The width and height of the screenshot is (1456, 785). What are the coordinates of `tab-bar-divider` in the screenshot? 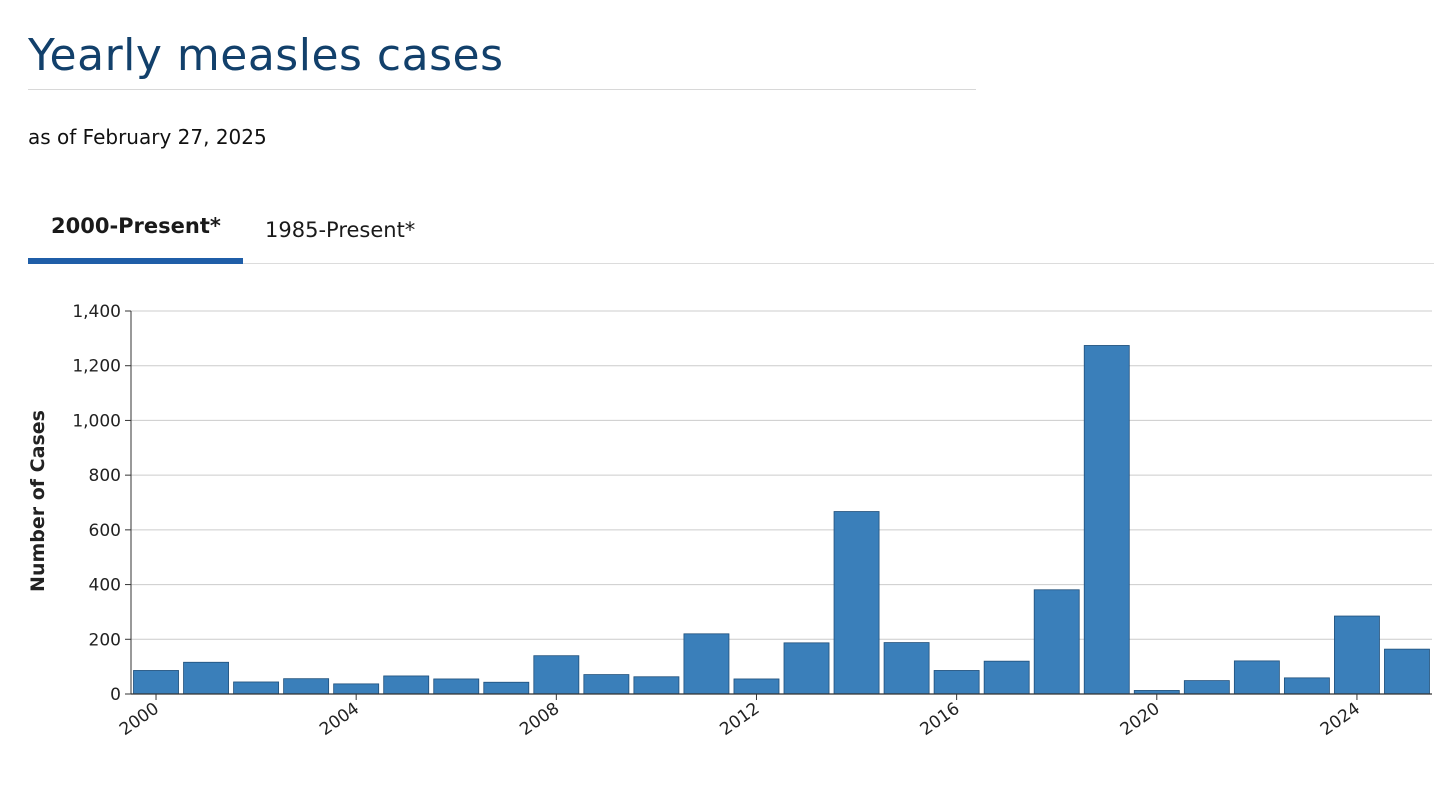 It's located at (731, 263).